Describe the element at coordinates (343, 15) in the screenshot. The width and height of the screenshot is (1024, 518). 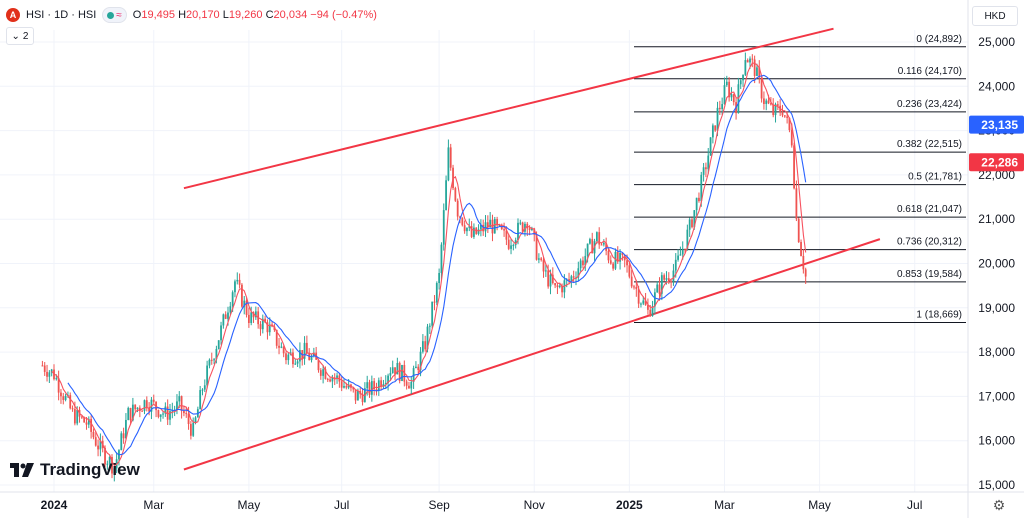
I see `price-change: −94 (−0.47%)` at that location.